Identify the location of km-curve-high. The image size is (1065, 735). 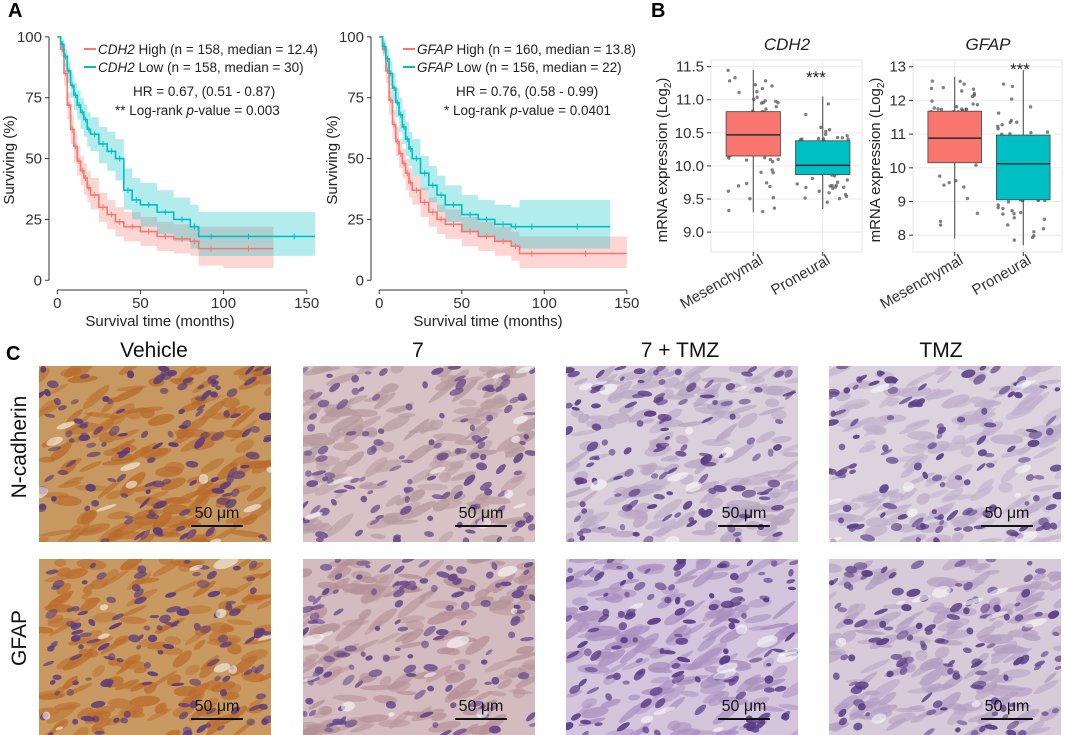
(165, 143).